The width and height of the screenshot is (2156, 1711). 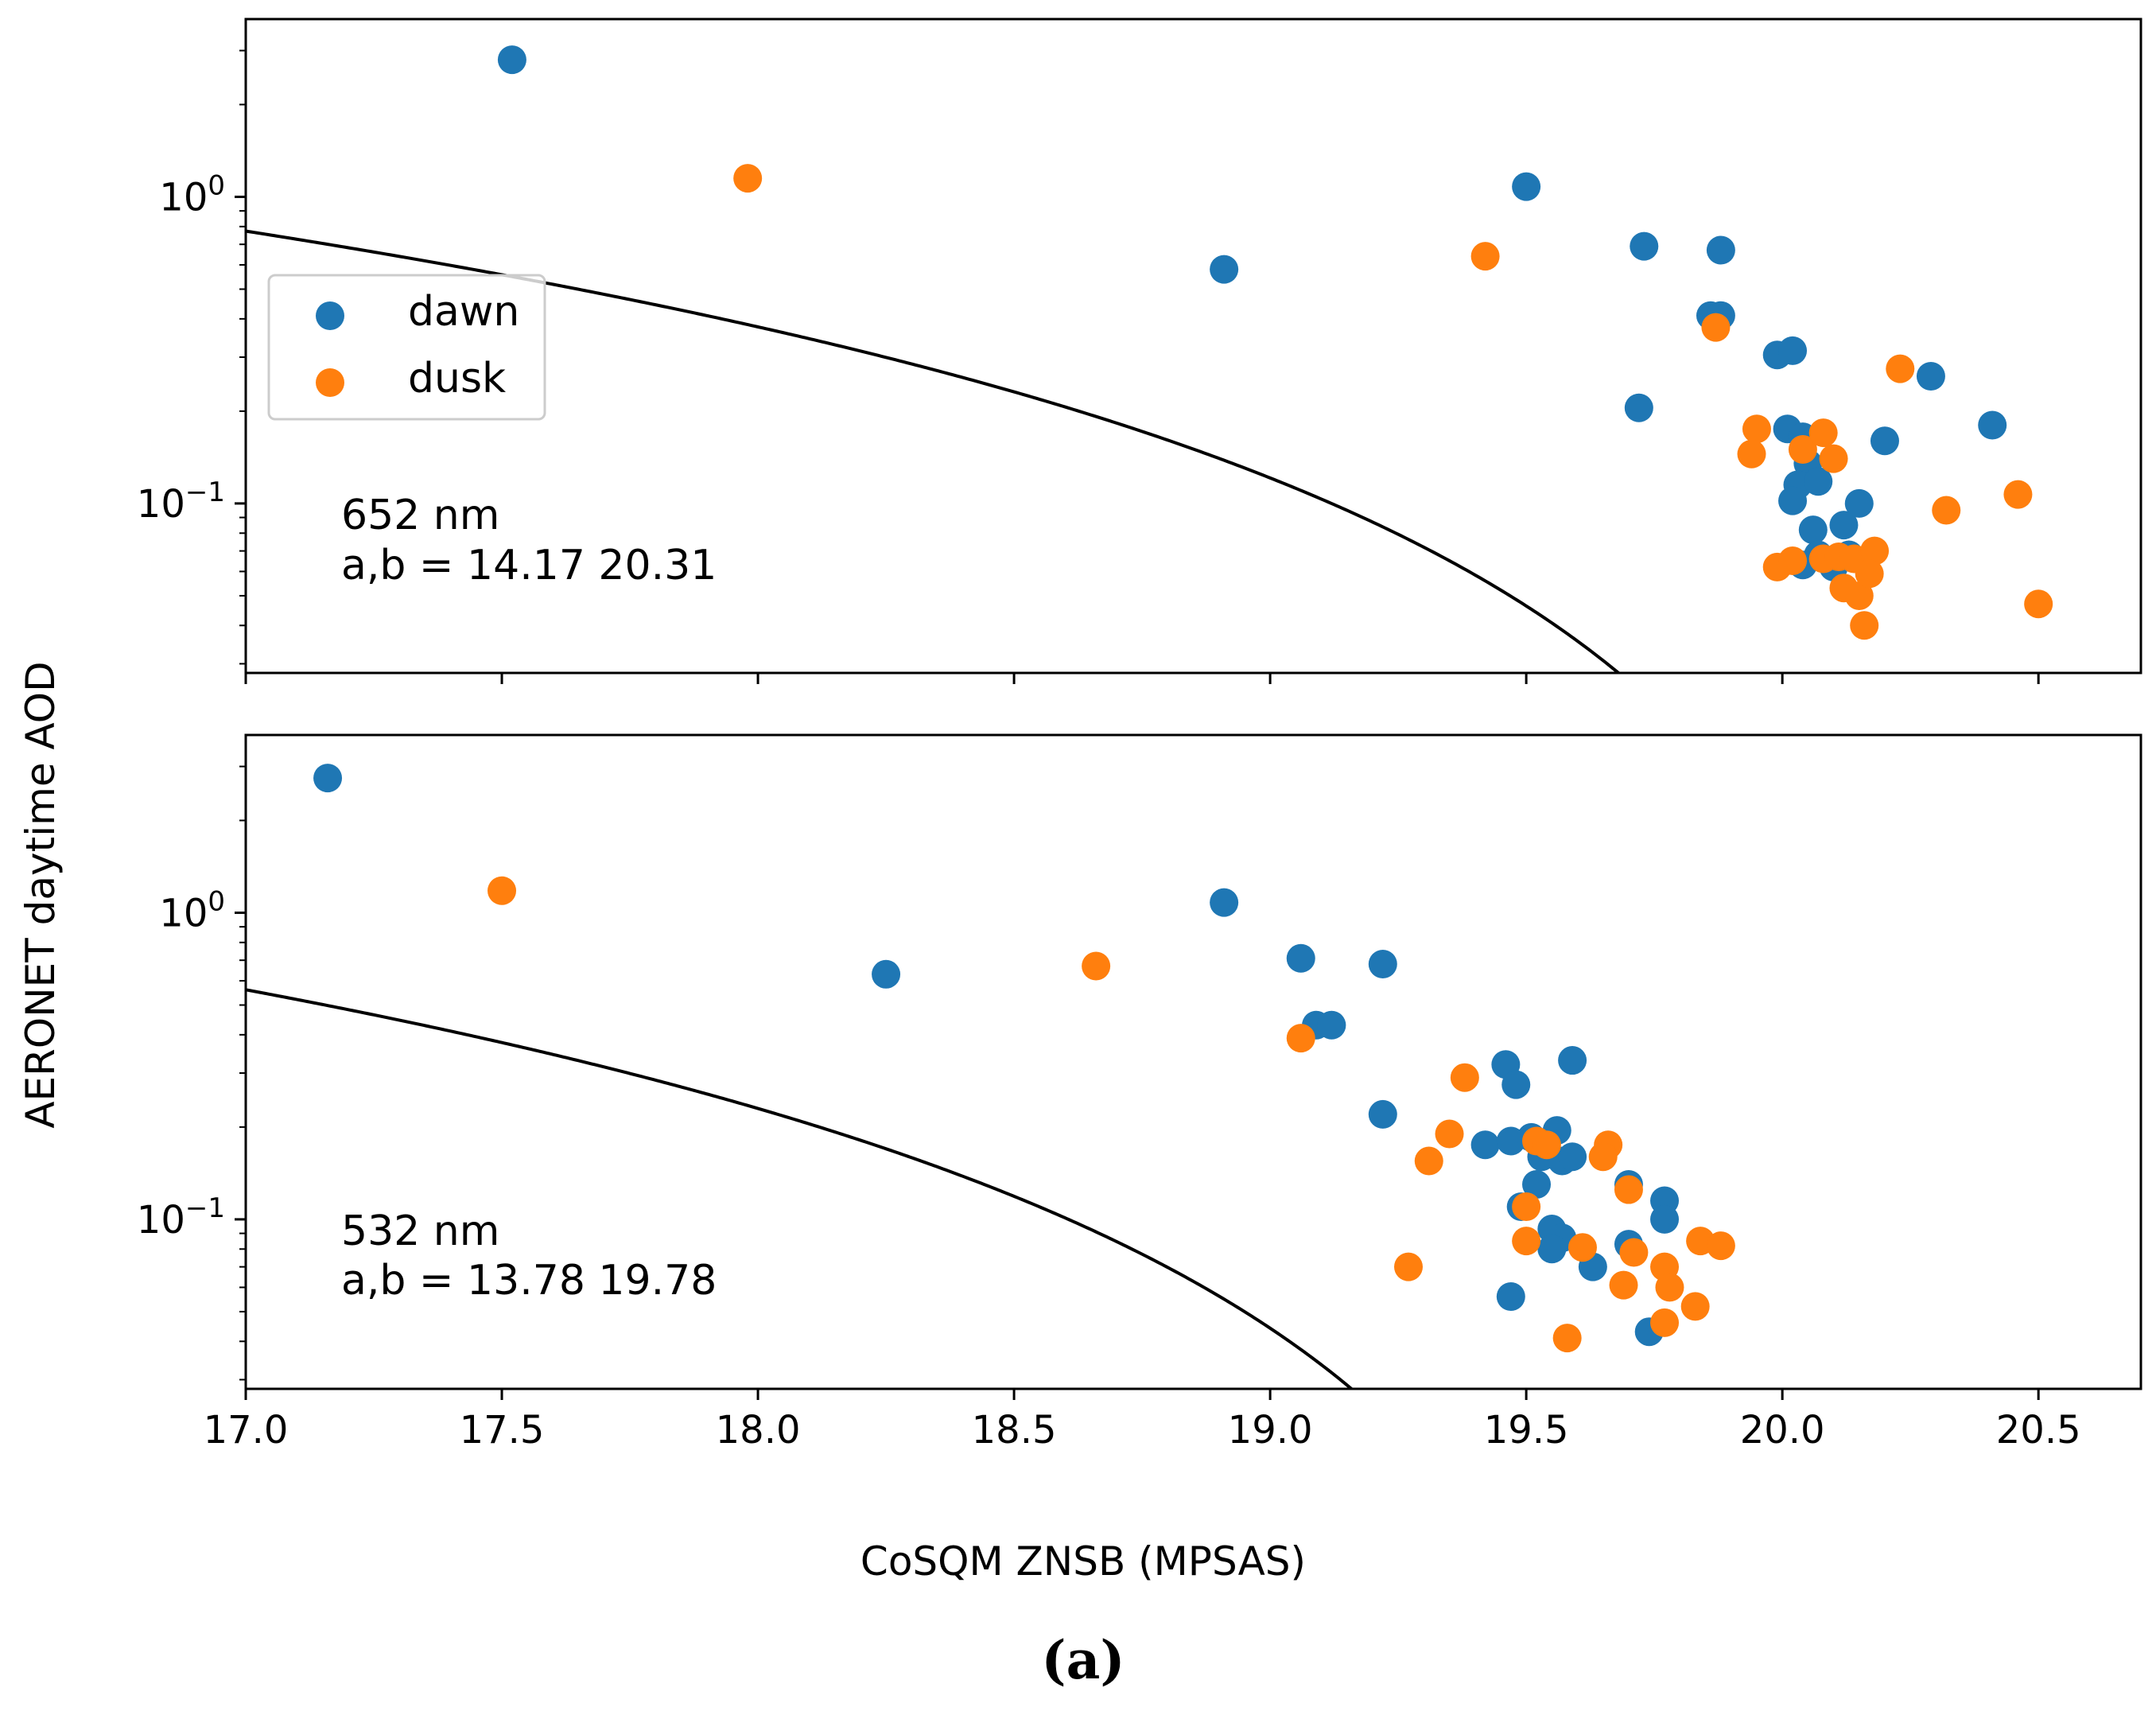 I want to click on x-tick-label: 20.5, so click(x=2038, y=1430).